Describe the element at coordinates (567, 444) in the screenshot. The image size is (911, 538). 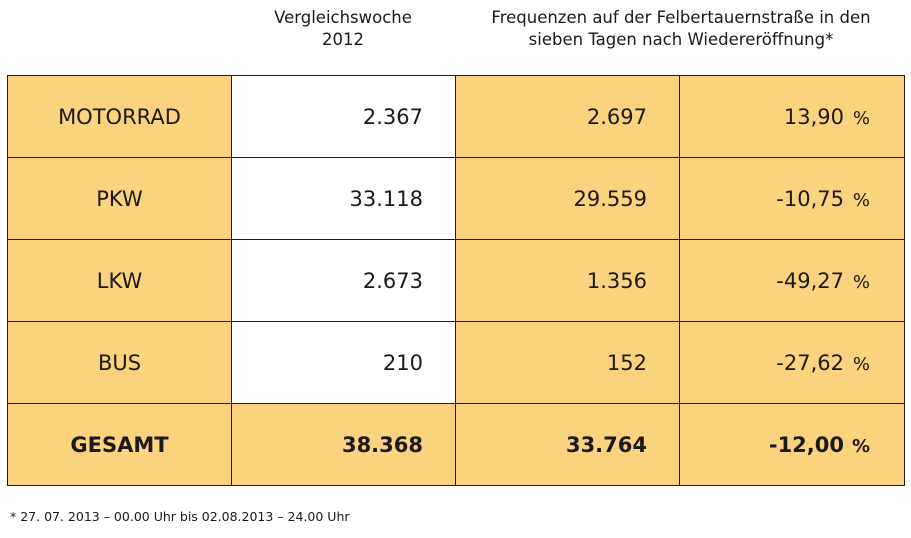
I see `total-after-reopening-cell: 33.764` at that location.